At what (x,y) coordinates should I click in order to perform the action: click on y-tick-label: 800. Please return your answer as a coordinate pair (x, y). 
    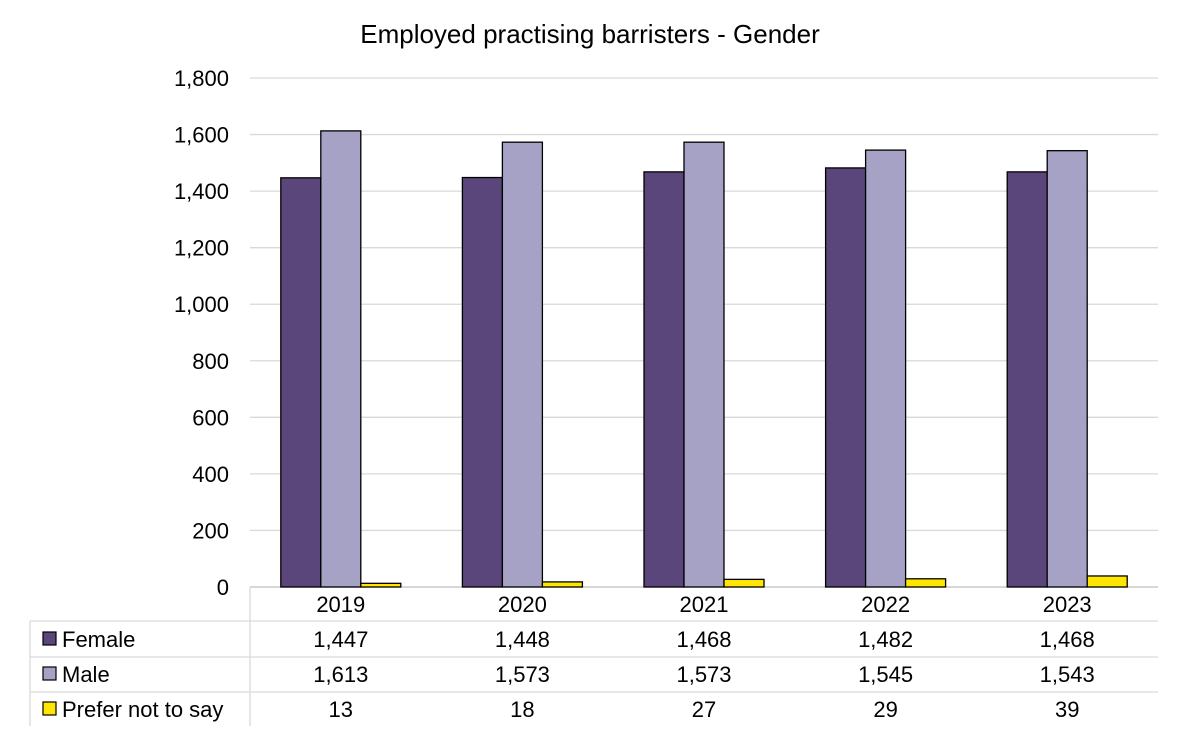
    Looking at the image, I should click on (210, 361).